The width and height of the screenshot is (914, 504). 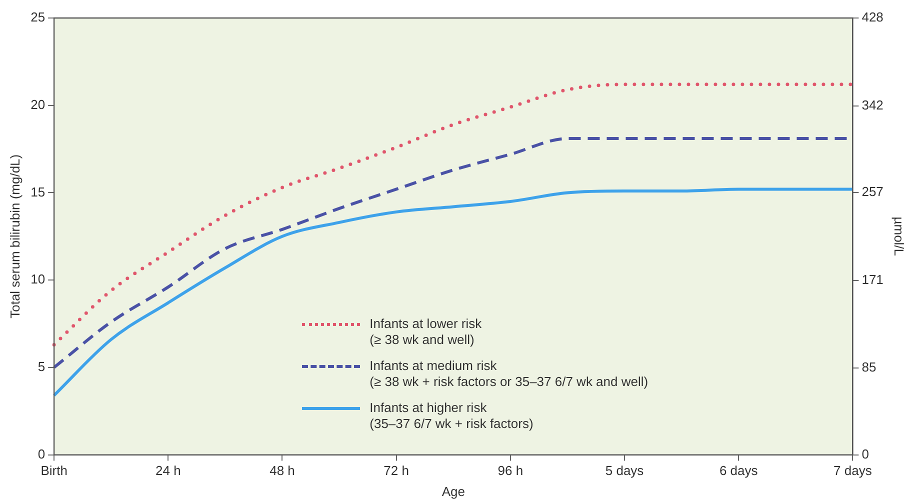 I want to click on y-tick-label: 0, so click(x=42, y=454).